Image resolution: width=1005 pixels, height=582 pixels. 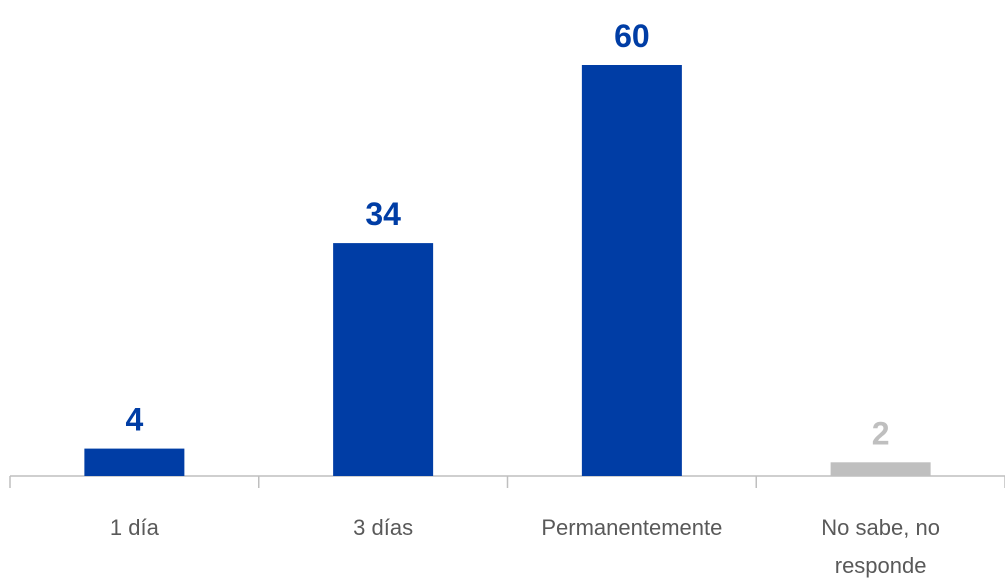 What do you see at coordinates (880, 546) in the screenshot?
I see `x-tick-label: No sabe, no responde` at bounding box center [880, 546].